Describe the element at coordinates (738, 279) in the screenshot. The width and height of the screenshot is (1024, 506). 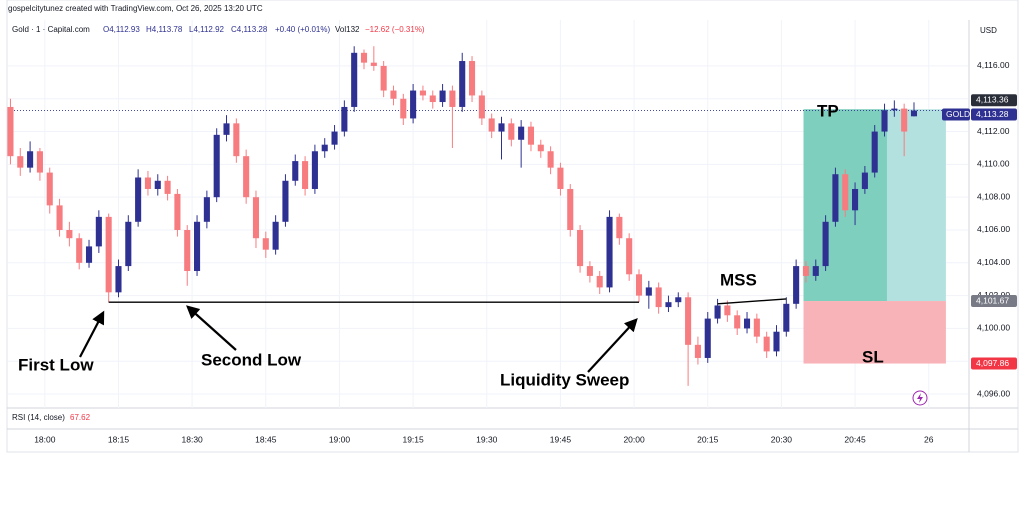
I see `annotation: MSS` at that location.